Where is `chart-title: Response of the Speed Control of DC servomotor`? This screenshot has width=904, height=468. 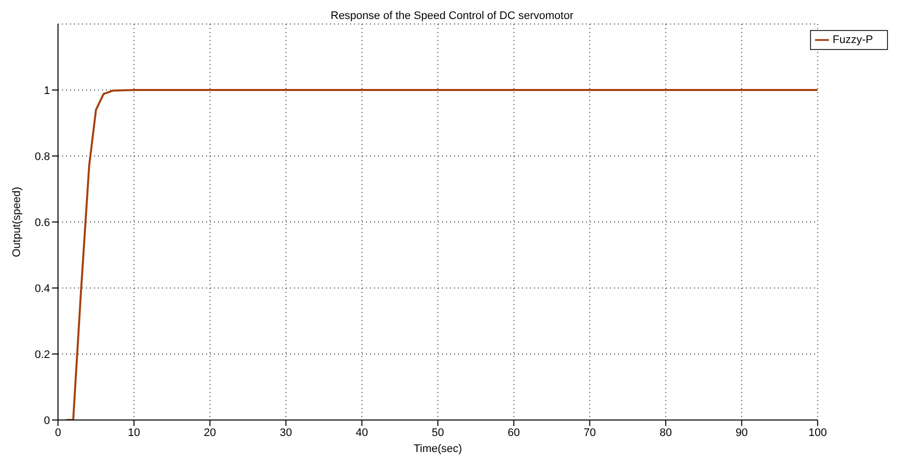 chart-title: Response of the Speed Control of DC servomotor is located at coordinates (452, 16).